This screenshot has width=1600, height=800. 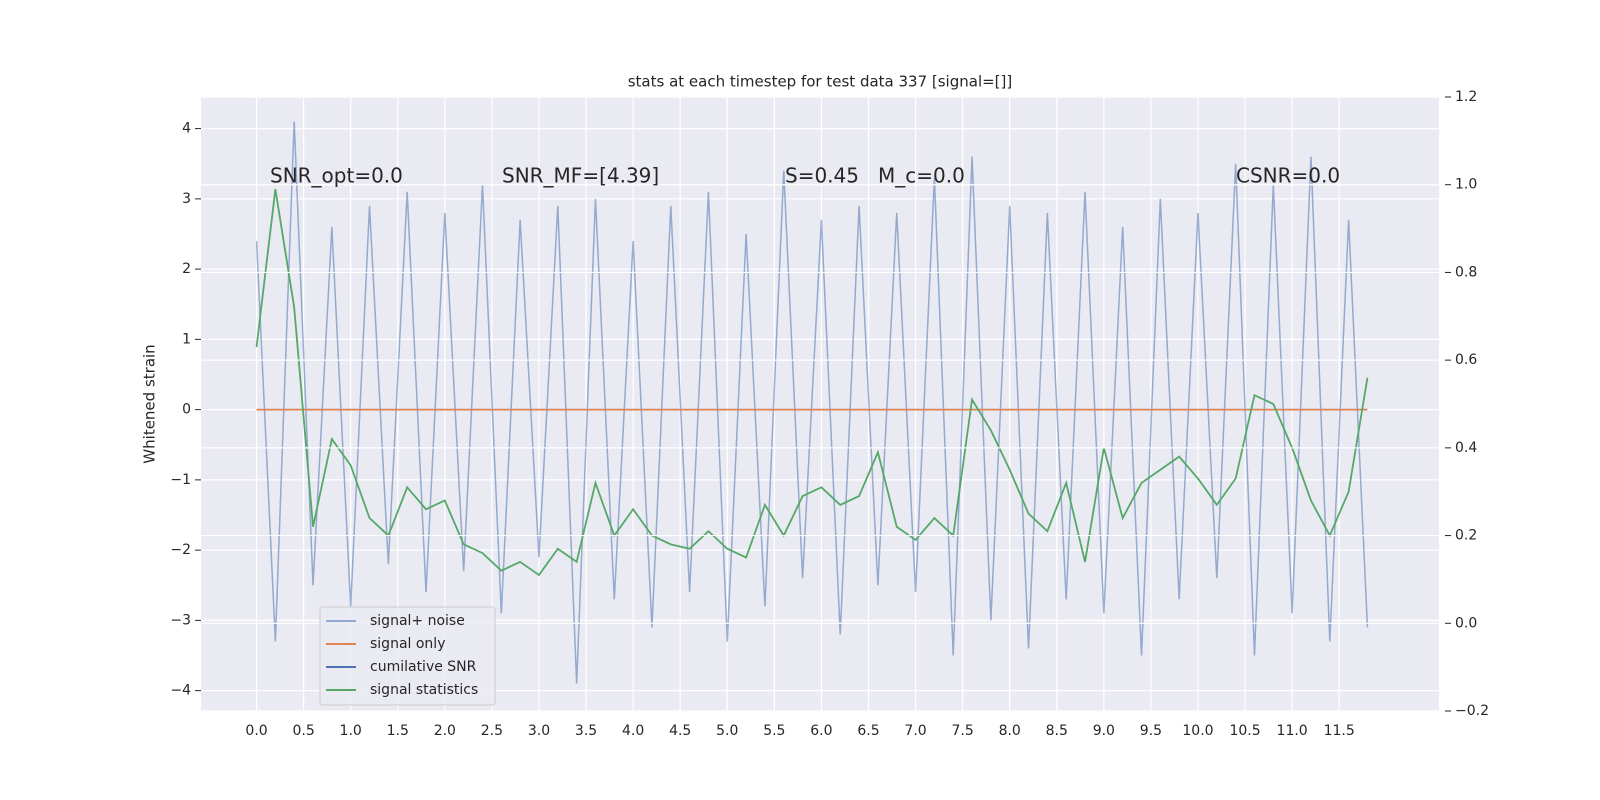 What do you see at coordinates (180, 550) in the screenshot?
I see `y-tick-label: −2` at bounding box center [180, 550].